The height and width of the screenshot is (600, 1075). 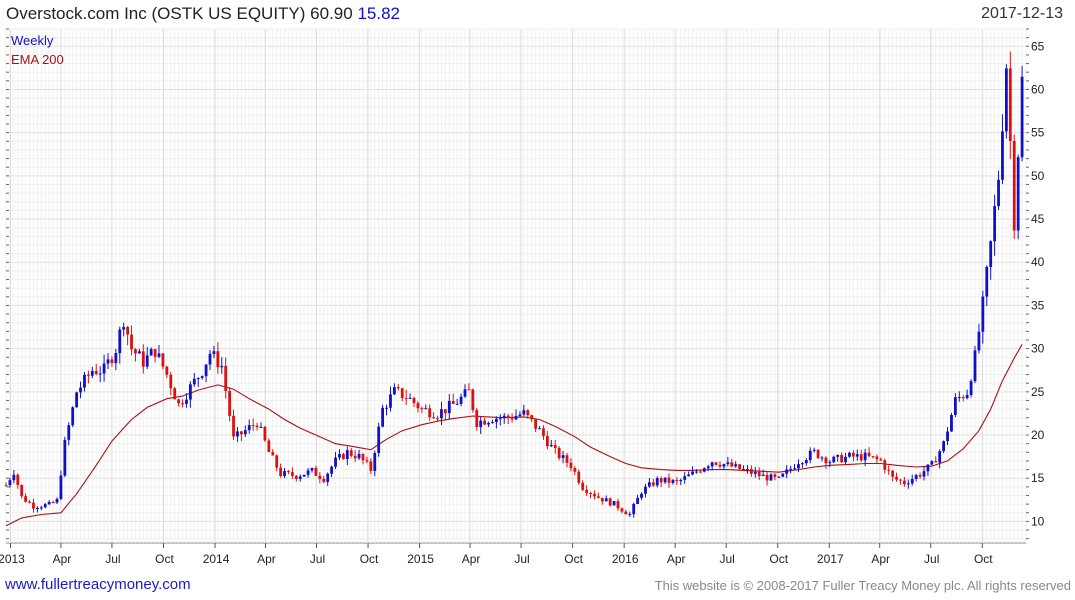 What do you see at coordinates (378, 13) in the screenshot?
I see `change-value: 15.82` at bounding box center [378, 13].